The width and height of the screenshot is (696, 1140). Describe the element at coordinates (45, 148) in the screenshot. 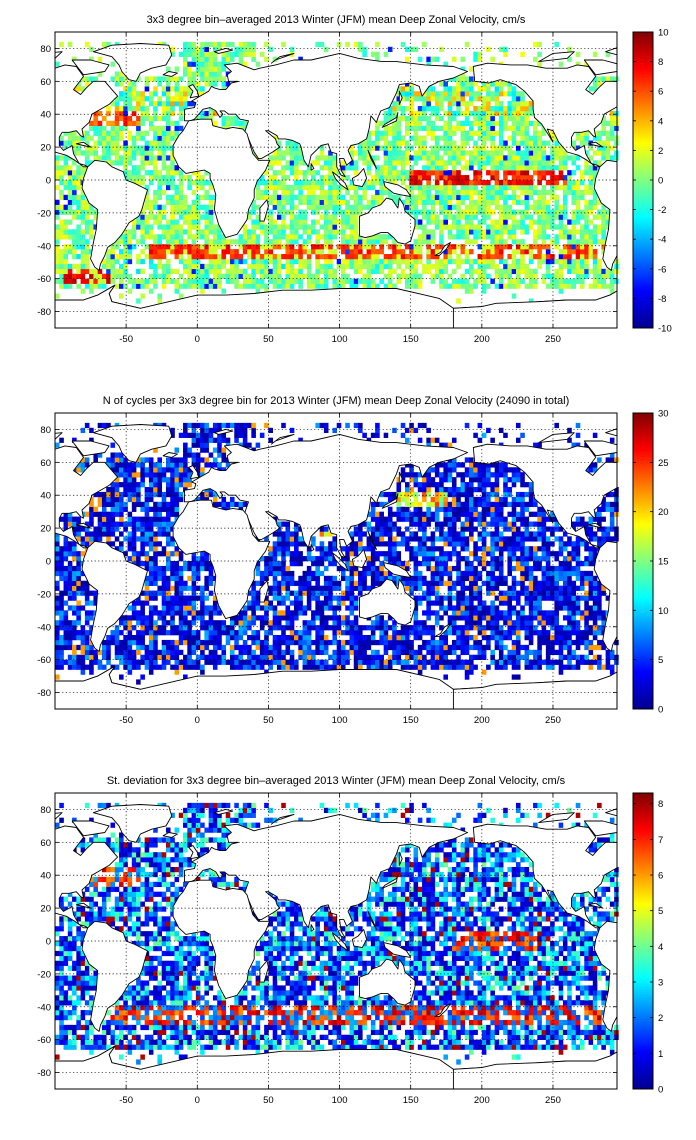

I see `y-tick-label: 20` at that location.